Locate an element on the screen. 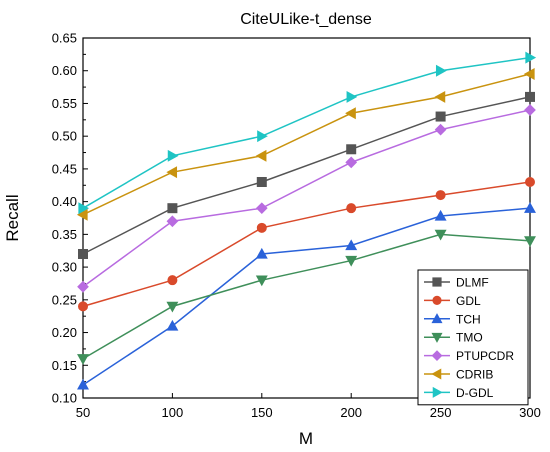 The height and width of the screenshot is (452, 550). legend-label-ptupcdr: PTUPCDR is located at coordinates (485, 356).